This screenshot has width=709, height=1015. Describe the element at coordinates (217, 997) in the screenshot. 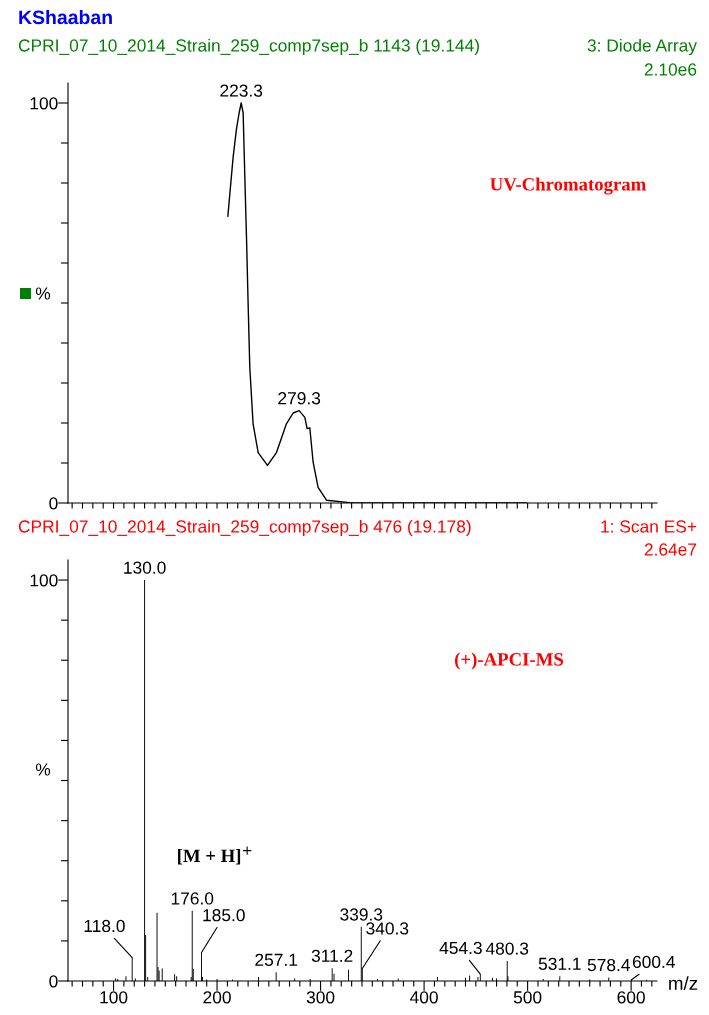

I see `x-tick-label: 200` at that location.